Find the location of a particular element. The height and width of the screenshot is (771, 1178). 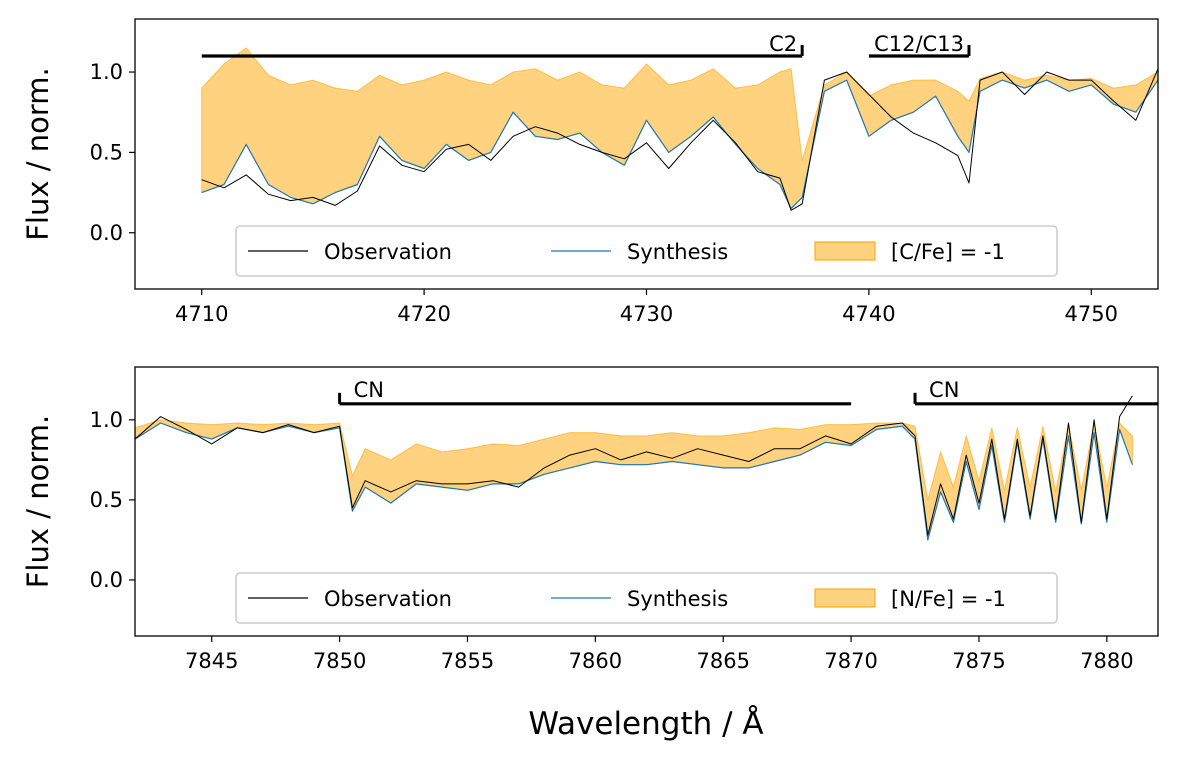

legend: Observation Synthesis [N/Fe] = -1 is located at coordinates (646, 598).